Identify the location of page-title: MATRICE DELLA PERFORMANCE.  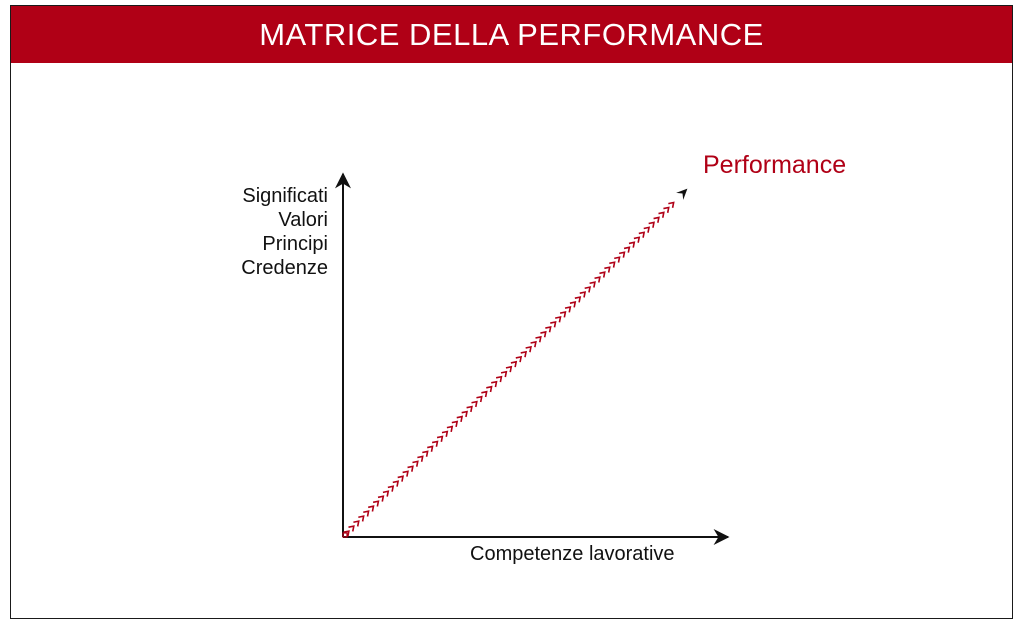
(511, 34).